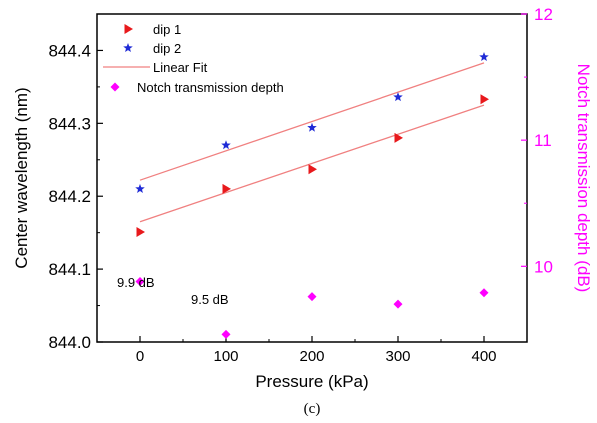  What do you see at coordinates (210, 299) in the screenshot?
I see `annotation-9-5db: 9.5 dB` at bounding box center [210, 299].